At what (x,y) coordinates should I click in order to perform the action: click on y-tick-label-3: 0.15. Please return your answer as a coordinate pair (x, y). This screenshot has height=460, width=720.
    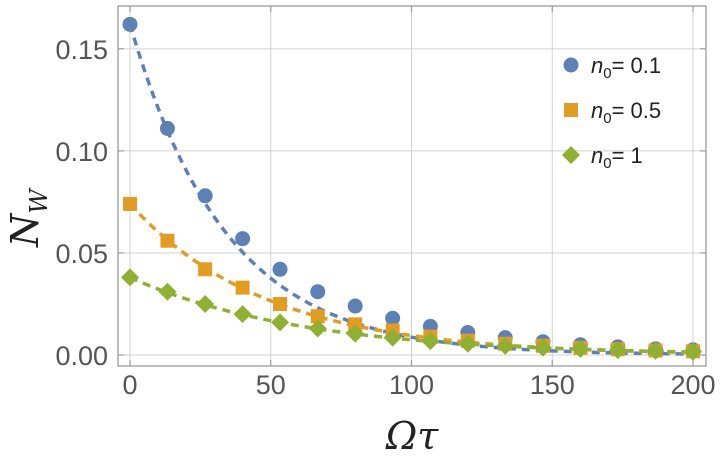
    Looking at the image, I should click on (81, 50).